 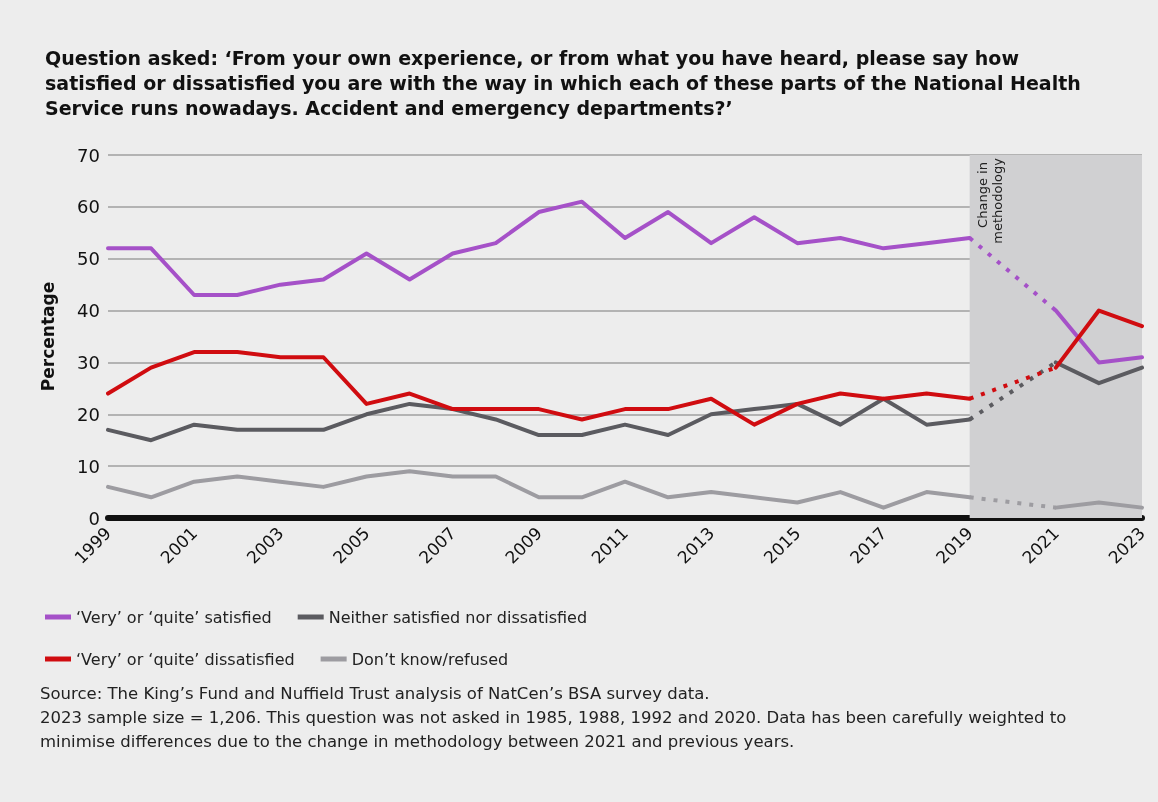 I want to click on legend-label: Don’t know/refused, so click(x=430, y=659).